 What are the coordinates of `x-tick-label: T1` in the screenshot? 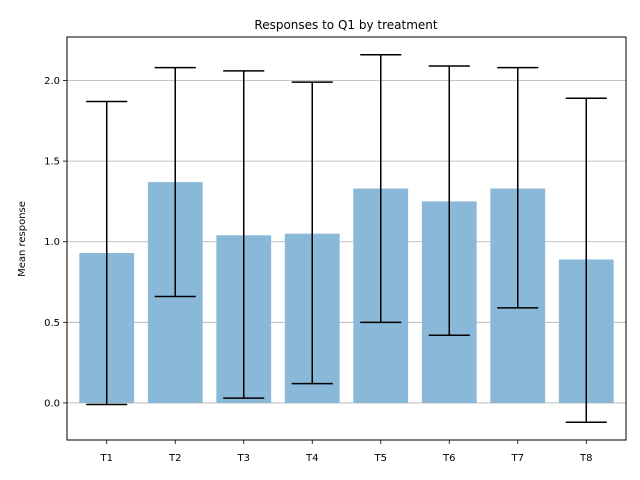 It's located at (105, 458).